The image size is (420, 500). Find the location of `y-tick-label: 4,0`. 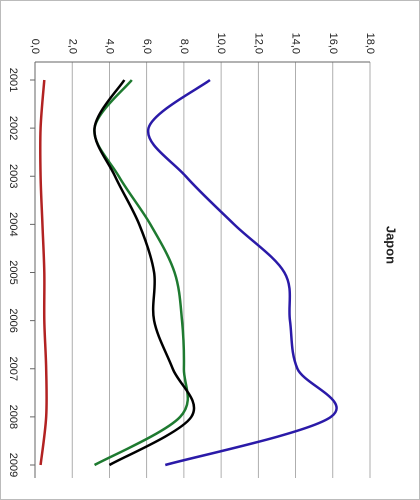

y-tick-label: 4,0 is located at coordinates (110, 46).